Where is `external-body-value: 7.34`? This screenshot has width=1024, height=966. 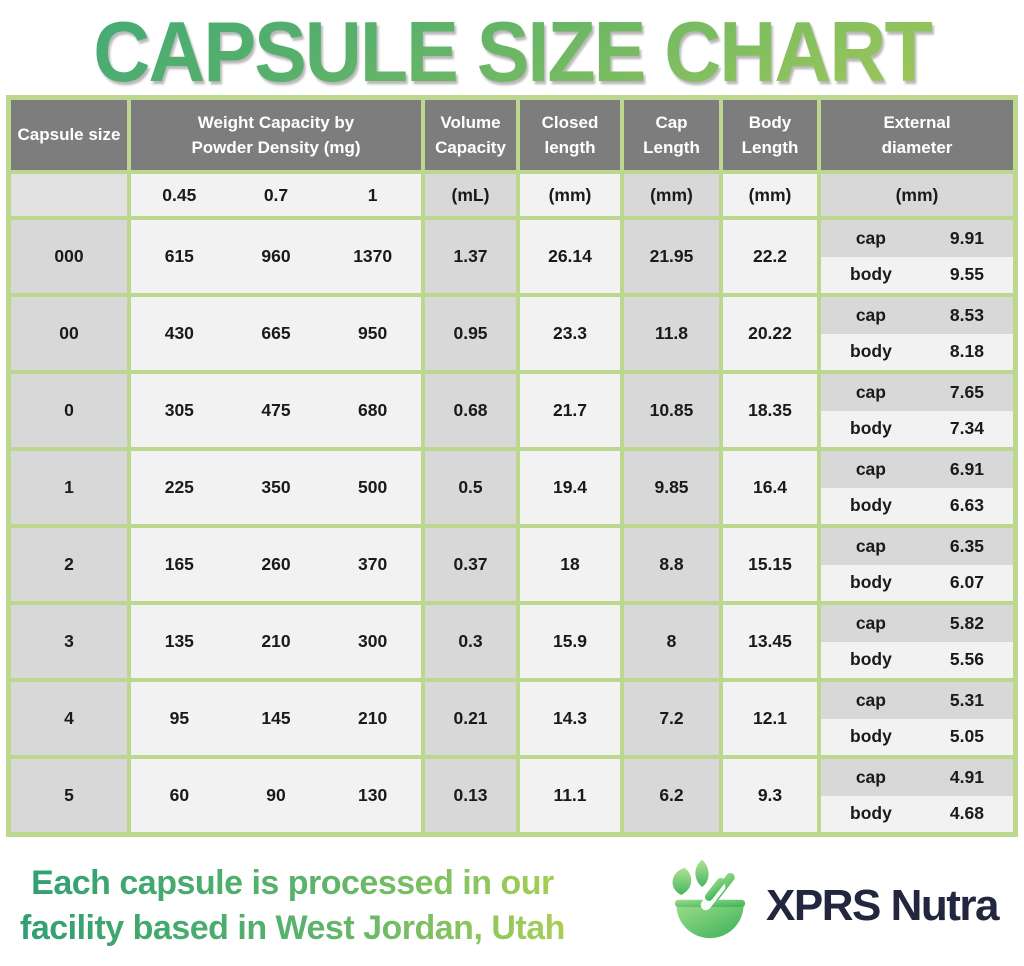 external-body-value: 7.34 is located at coordinates (966, 428).